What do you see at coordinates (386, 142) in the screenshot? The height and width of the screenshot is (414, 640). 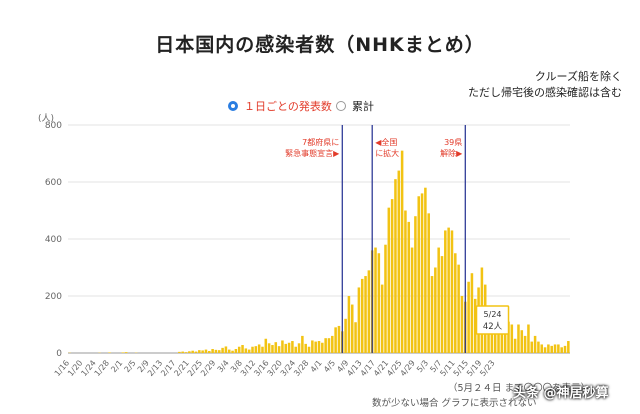 I see `event-label: ◀全国` at bounding box center [386, 142].